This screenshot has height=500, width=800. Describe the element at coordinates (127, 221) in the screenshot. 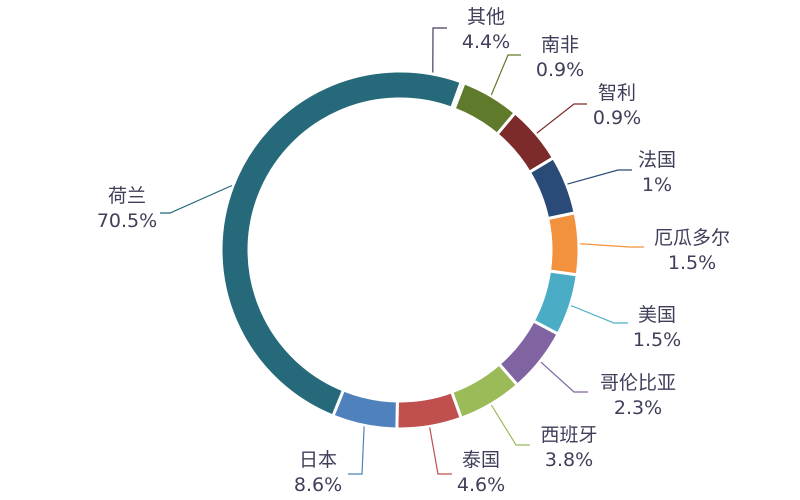

I see `slice-value-label-slice-11: 70.5%` at that location.